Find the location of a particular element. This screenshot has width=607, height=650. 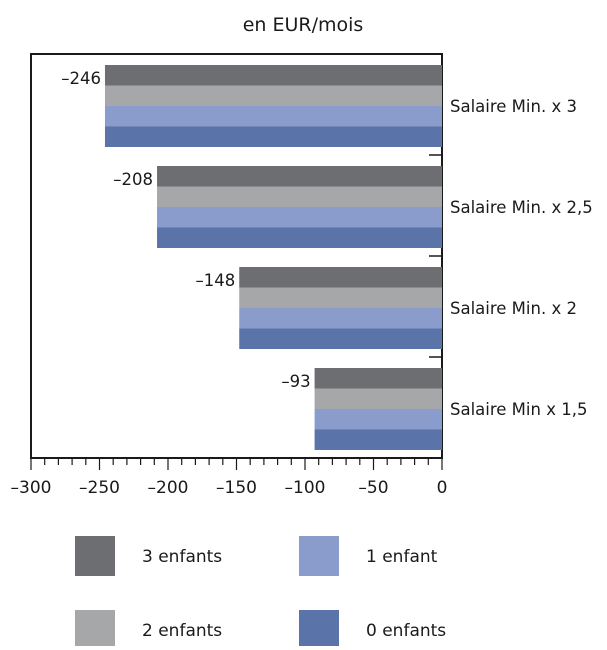

category-label: Salaire Min. x 3 is located at coordinates (513, 106).